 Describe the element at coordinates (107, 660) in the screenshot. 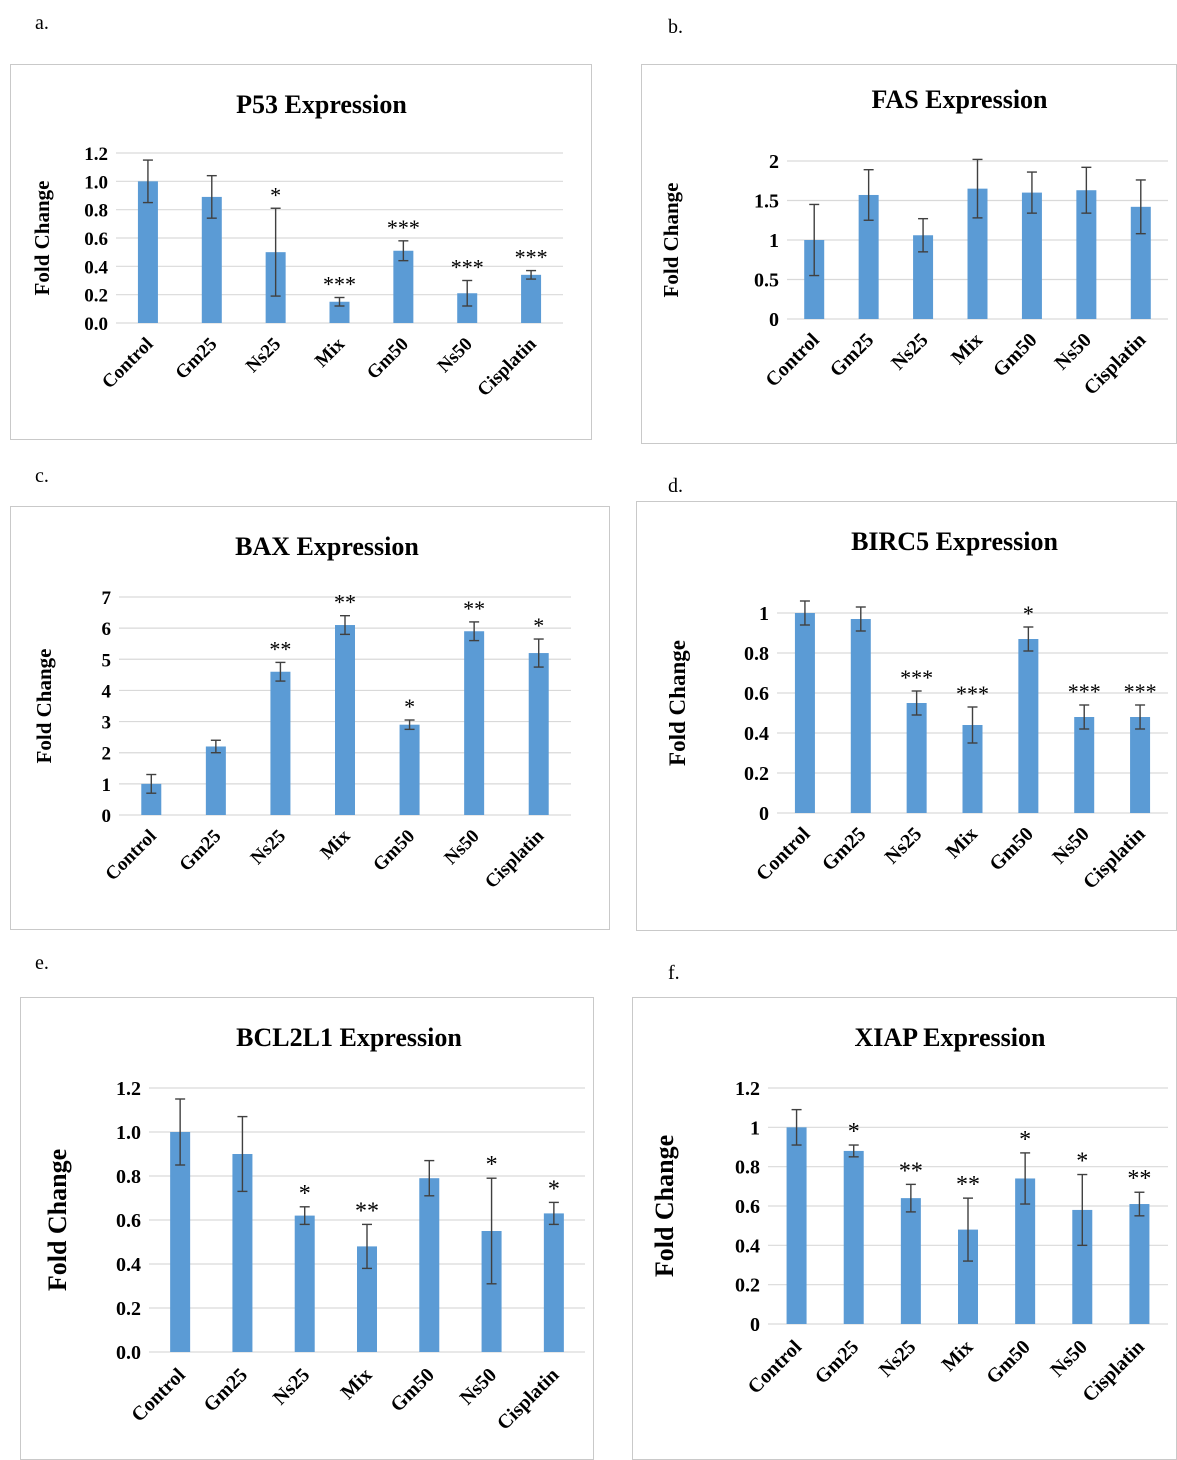

I see `y-tick-label: 5` at that location.